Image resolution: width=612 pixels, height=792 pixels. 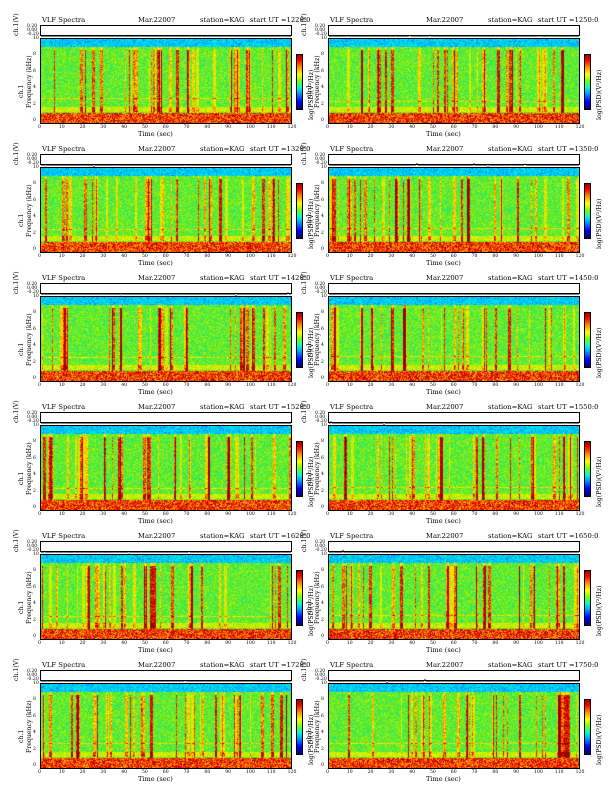 What do you see at coordinates (34, 749) in the screenshot?
I see `freq-ytick-label: 2` at bounding box center [34, 749].